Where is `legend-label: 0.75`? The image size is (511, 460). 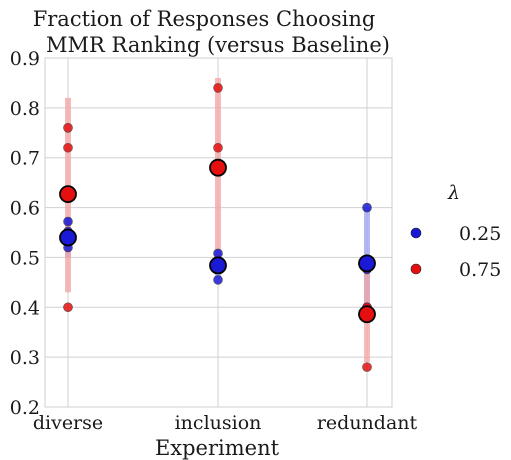 legend-label: 0.75 is located at coordinates (480, 270).